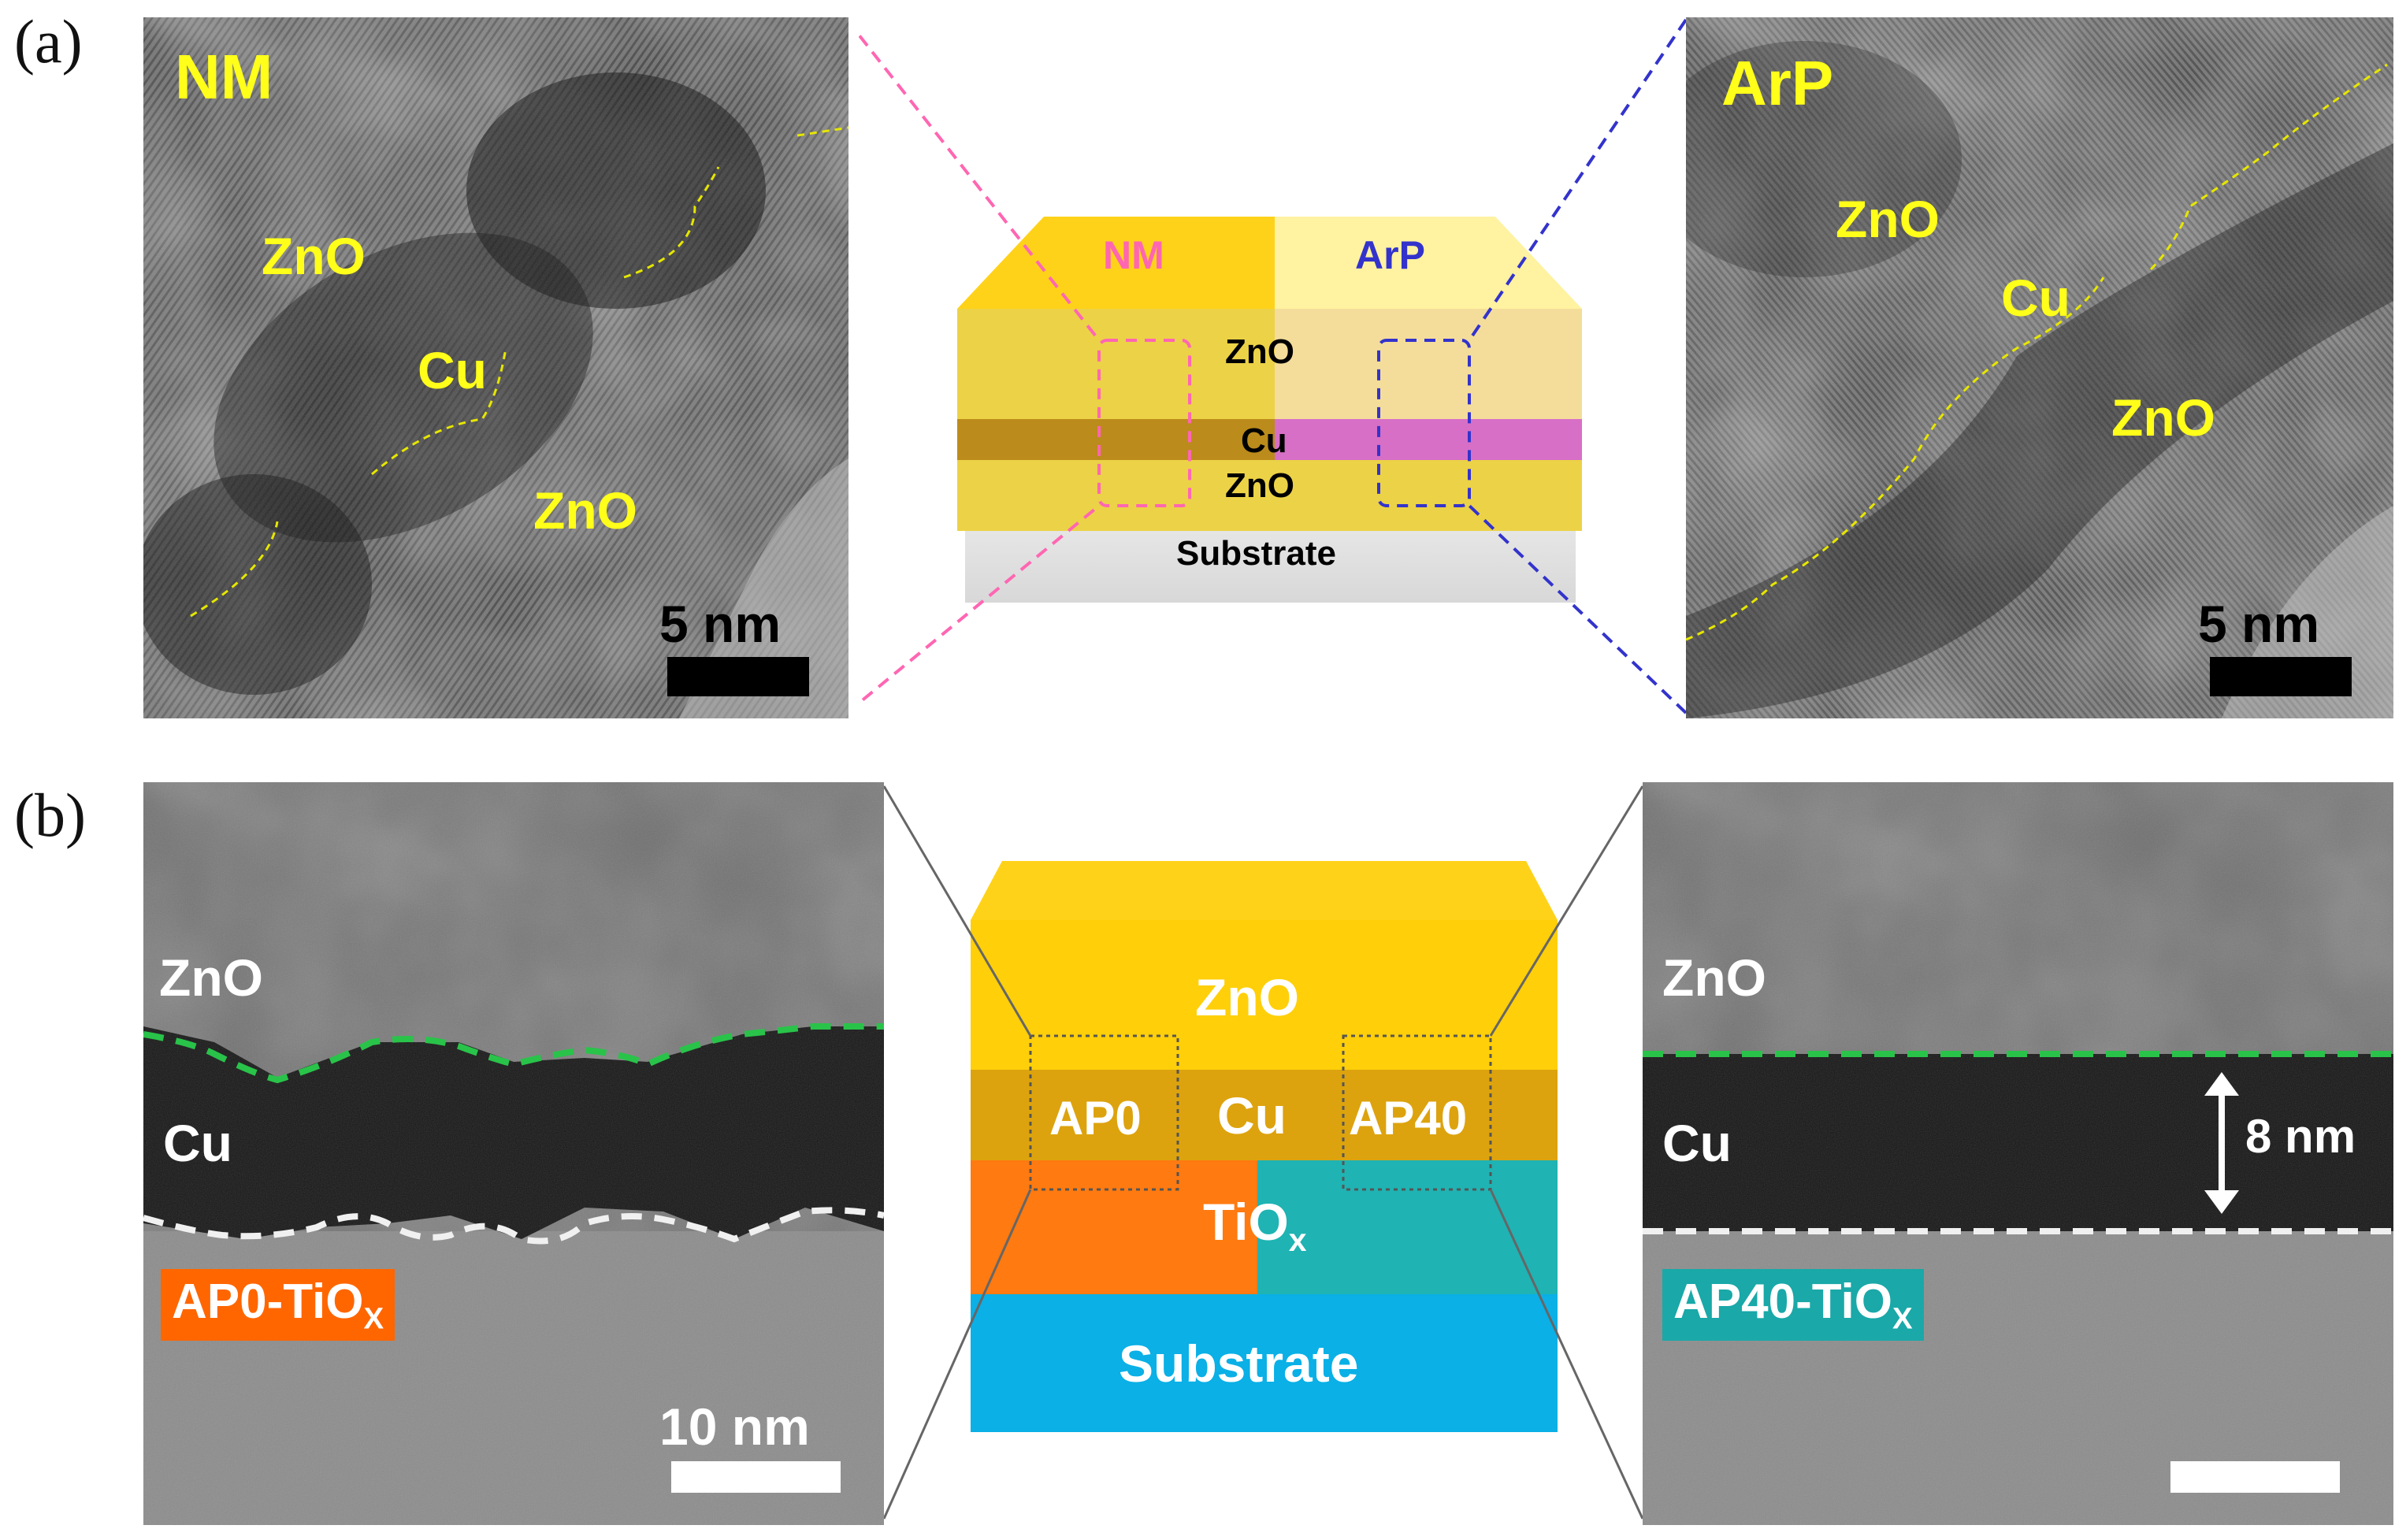  What do you see at coordinates (197, 1143) in the screenshot?
I see `ap0-cu: Cu` at bounding box center [197, 1143].